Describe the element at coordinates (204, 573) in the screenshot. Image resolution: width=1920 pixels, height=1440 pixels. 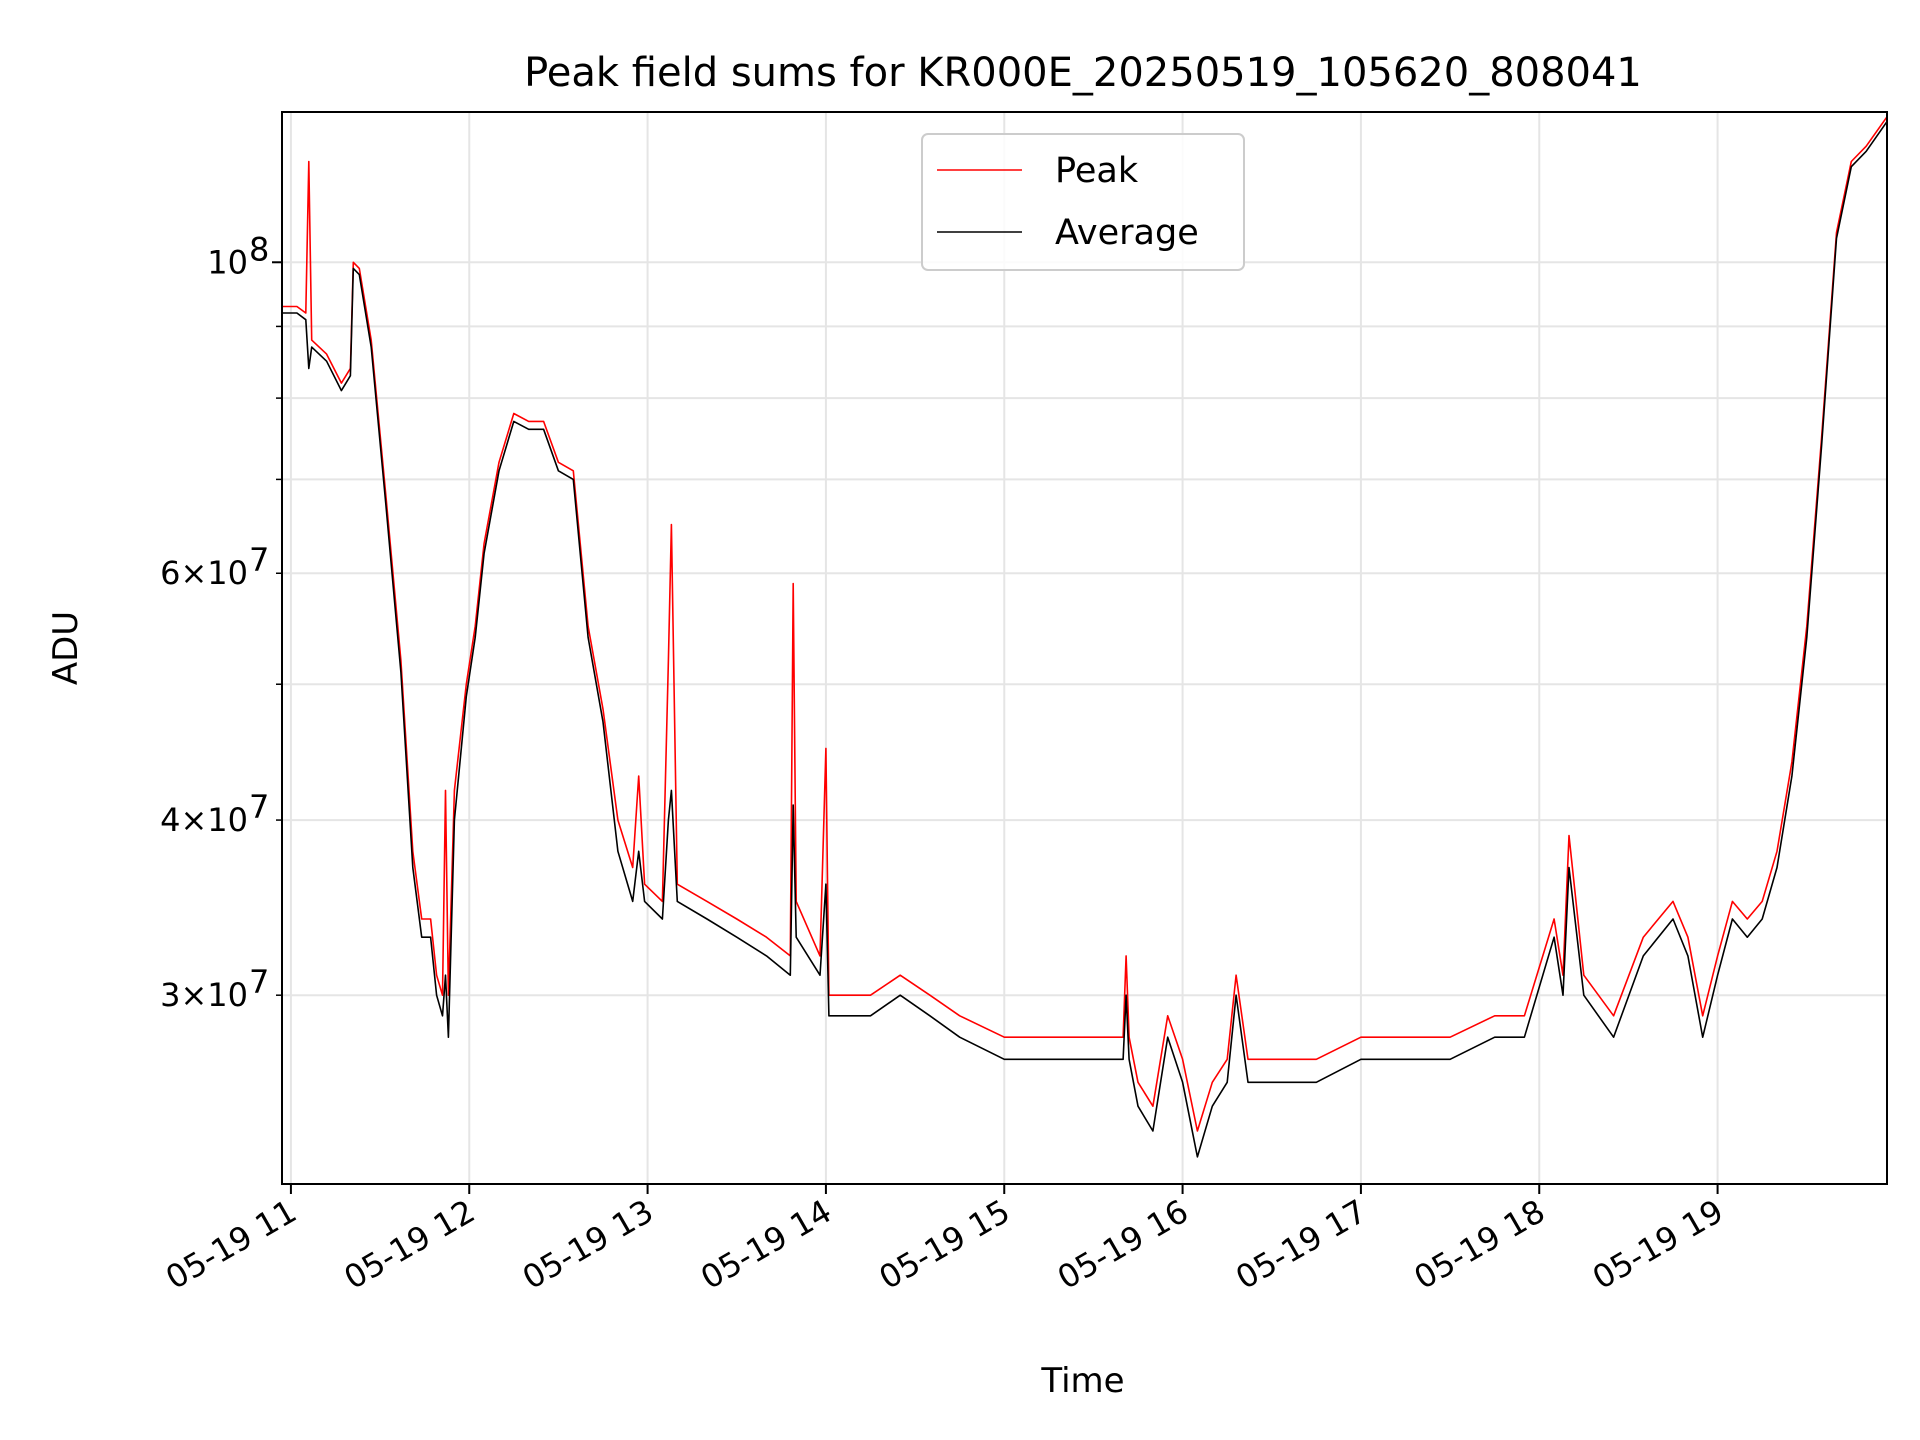
I see `y-tick-label: 6×10` at that location.